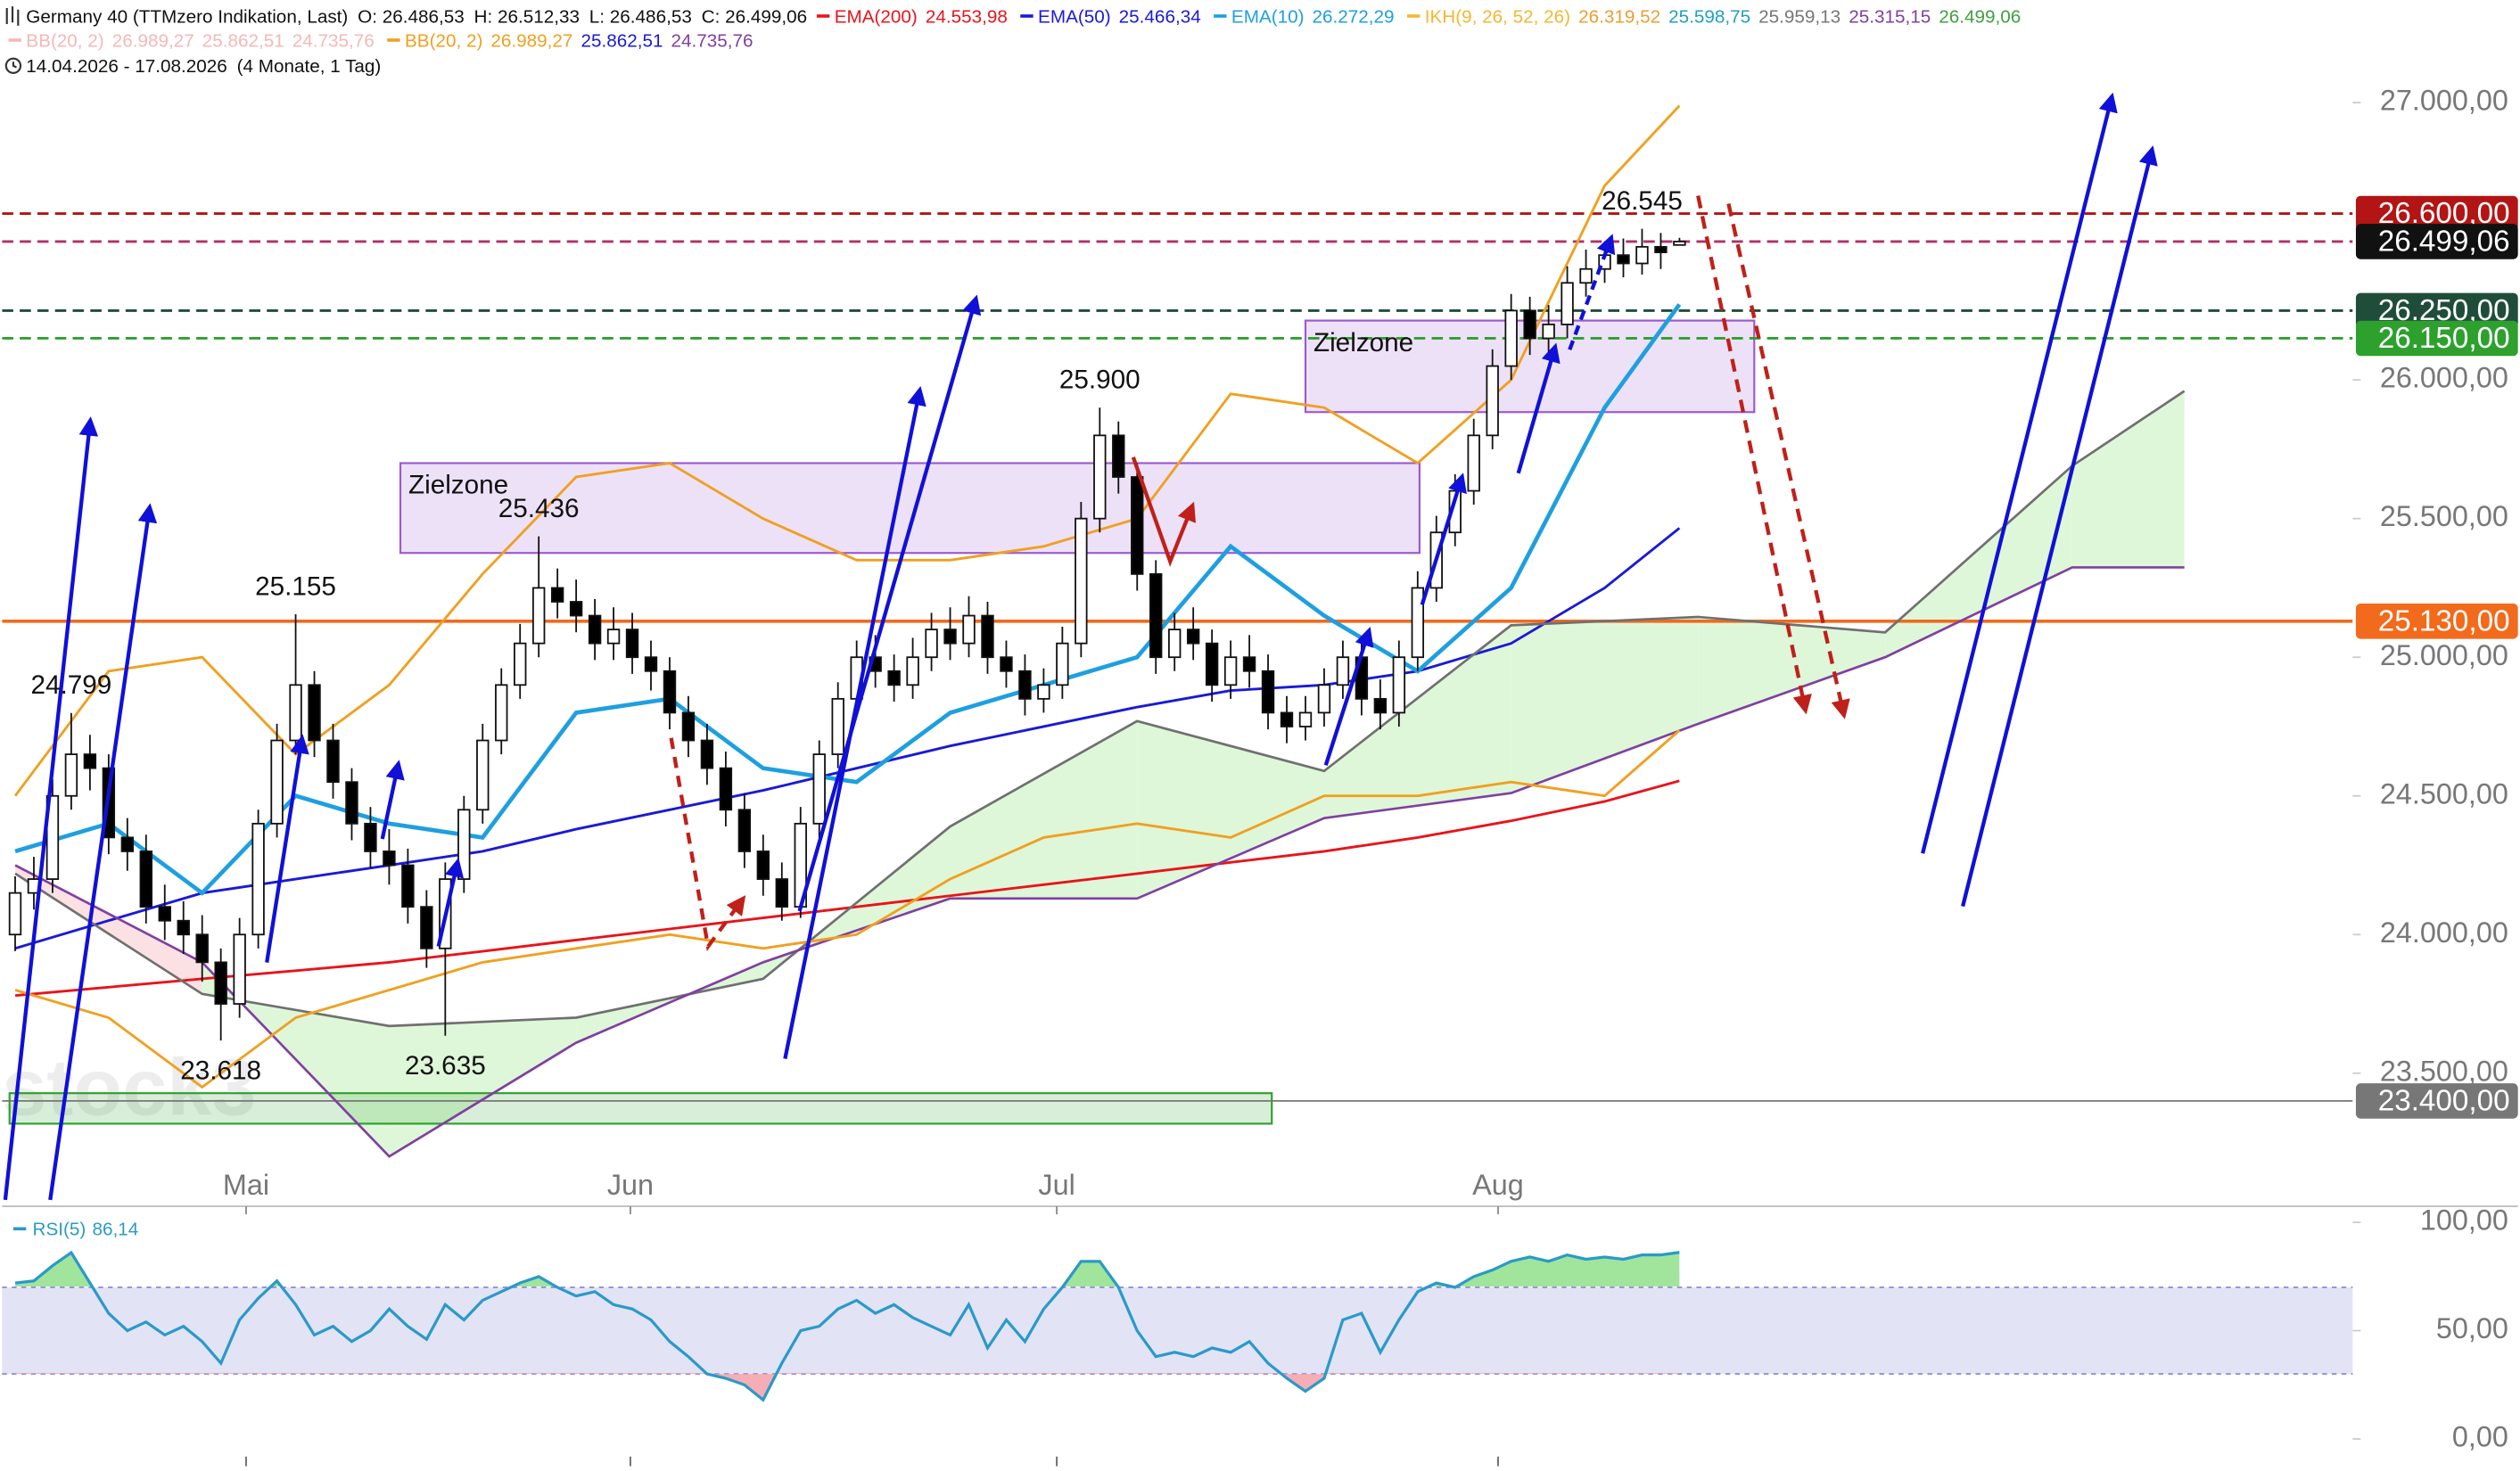 The image size is (2520, 1471). Describe the element at coordinates (2444, 932) in the screenshot. I see `y-tick-label: 24.000,00` at that location.